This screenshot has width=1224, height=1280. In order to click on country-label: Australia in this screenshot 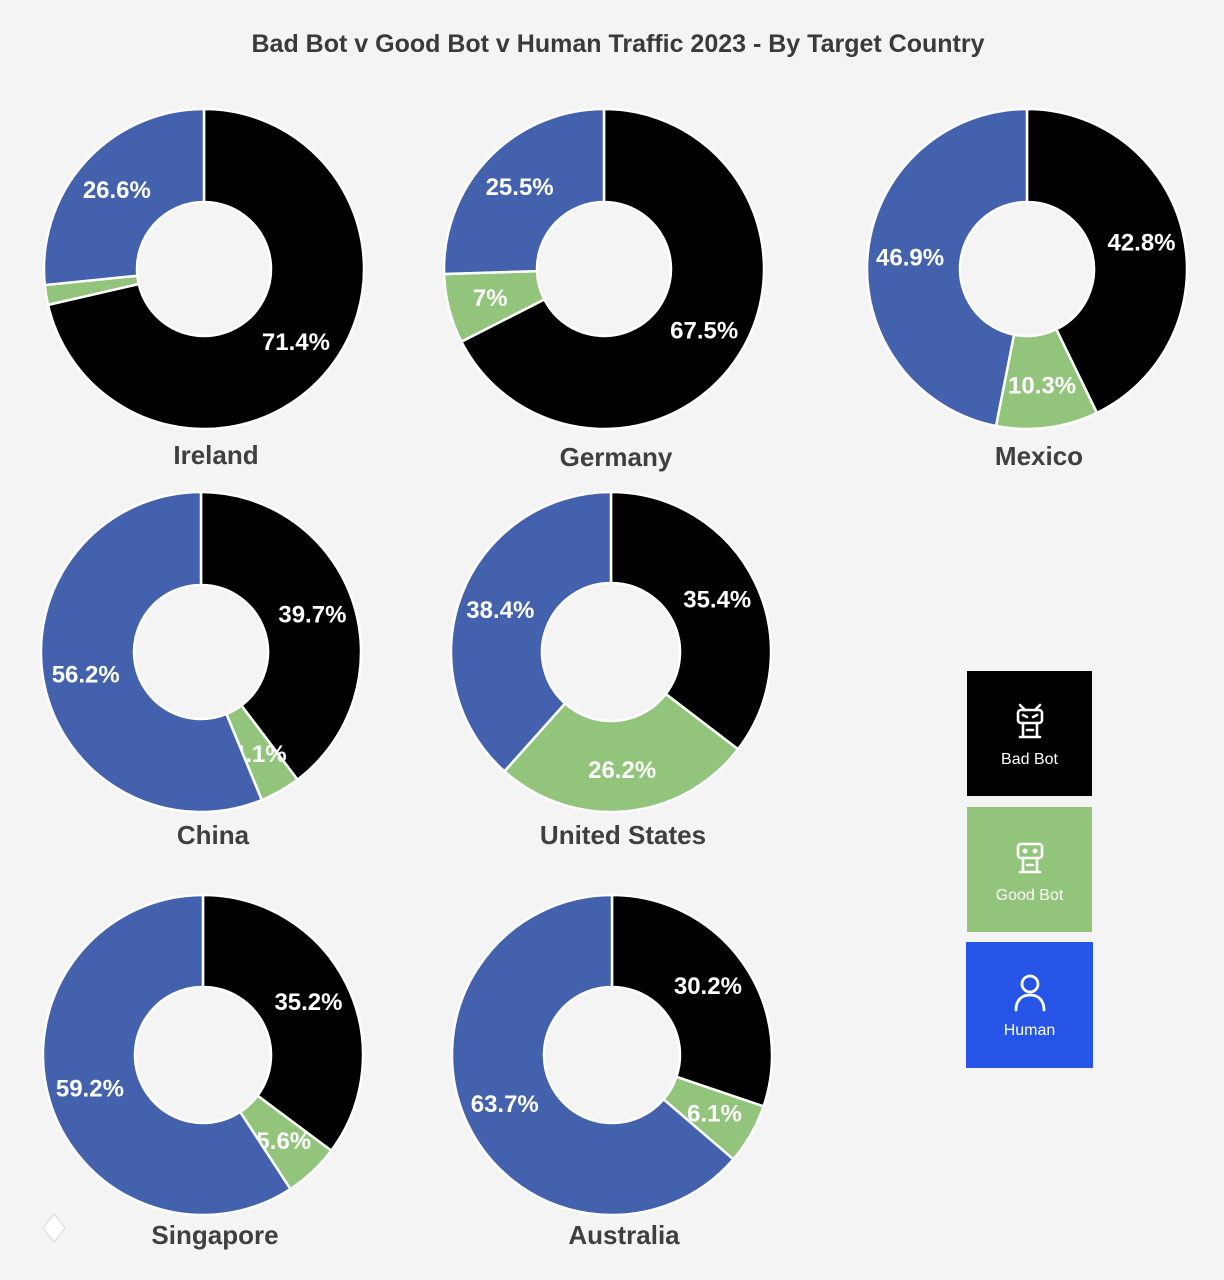, I will do `click(624, 1235)`.